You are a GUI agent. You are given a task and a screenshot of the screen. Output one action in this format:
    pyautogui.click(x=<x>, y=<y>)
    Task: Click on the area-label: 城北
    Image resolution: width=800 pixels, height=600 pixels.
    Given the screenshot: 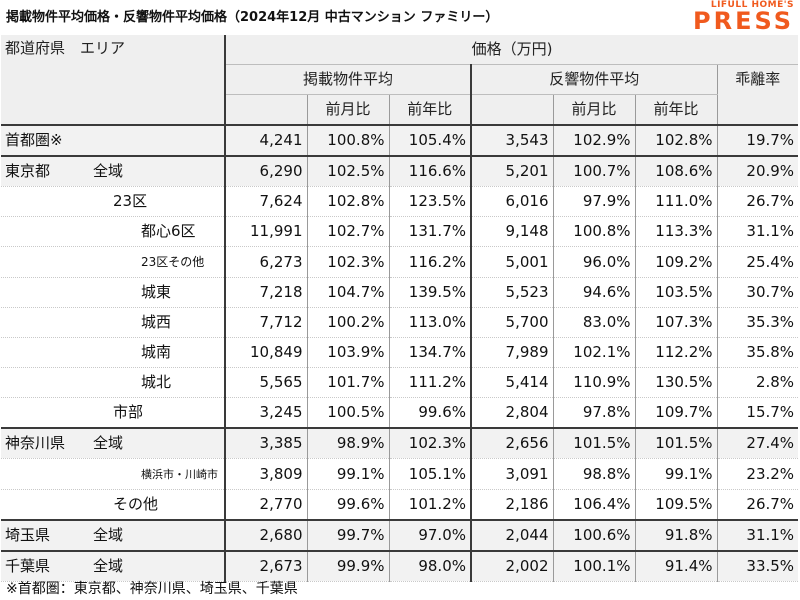 What is the action you would take?
    pyautogui.click(x=156, y=382)
    